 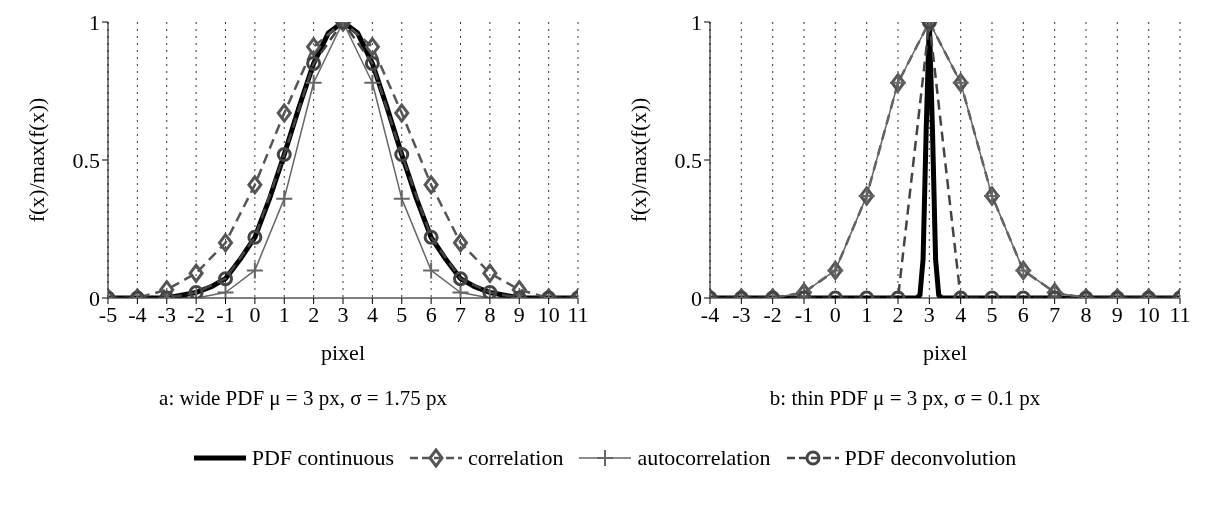 What do you see at coordinates (905, 398) in the screenshot?
I see `text: b: thin PDF μ = 3 px, σ = 0.1 px` at bounding box center [905, 398].